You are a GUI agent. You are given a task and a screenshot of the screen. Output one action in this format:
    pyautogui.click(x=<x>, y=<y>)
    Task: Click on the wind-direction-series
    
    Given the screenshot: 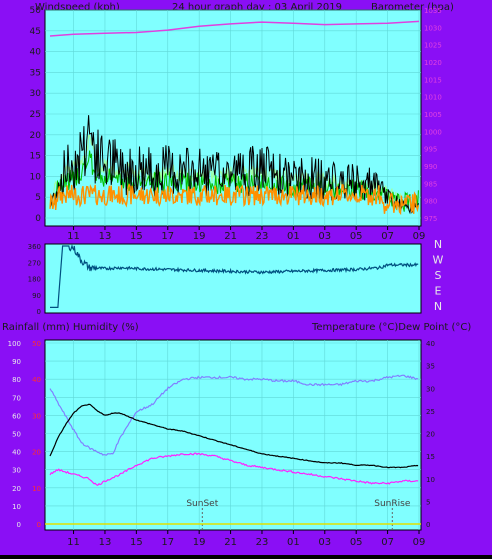 What is the action you would take?
    pyautogui.click(x=234, y=276)
    